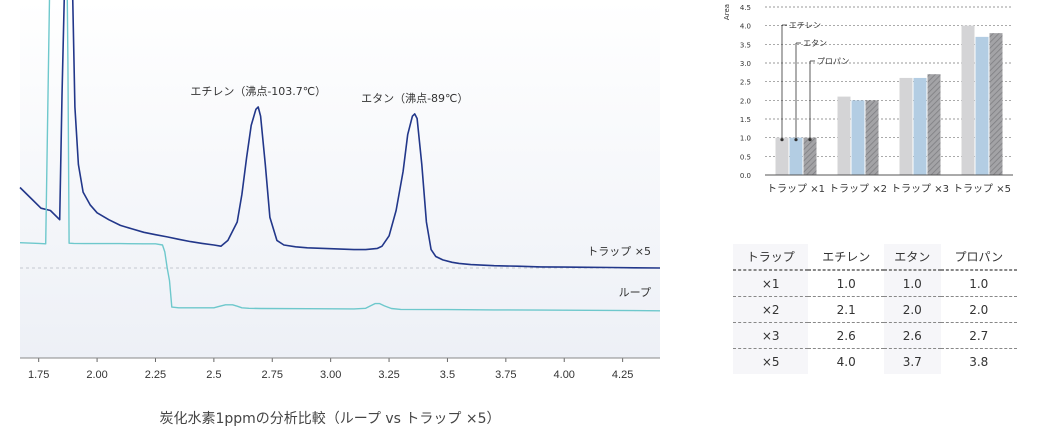 This screenshot has width=1040, height=430. Describe the element at coordinates (771, 309) in the screenshot. I see `table-cell: ×2` at that location.